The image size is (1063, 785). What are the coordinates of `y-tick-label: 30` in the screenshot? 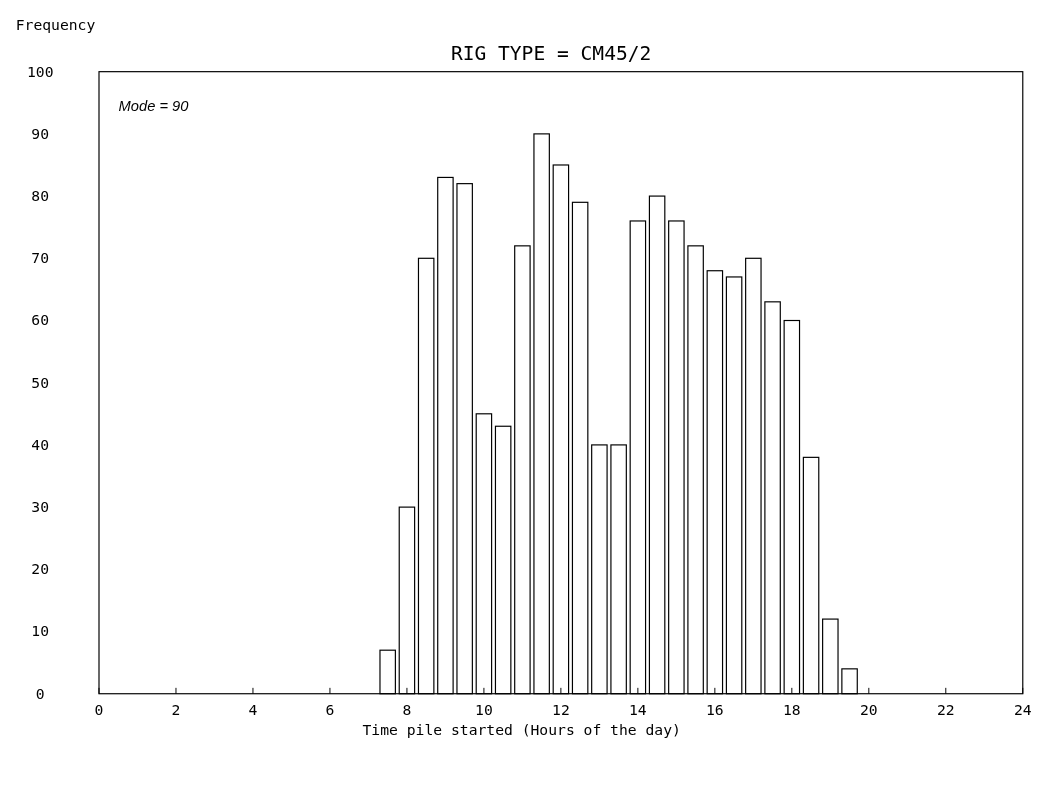 It's located at (40, 507).